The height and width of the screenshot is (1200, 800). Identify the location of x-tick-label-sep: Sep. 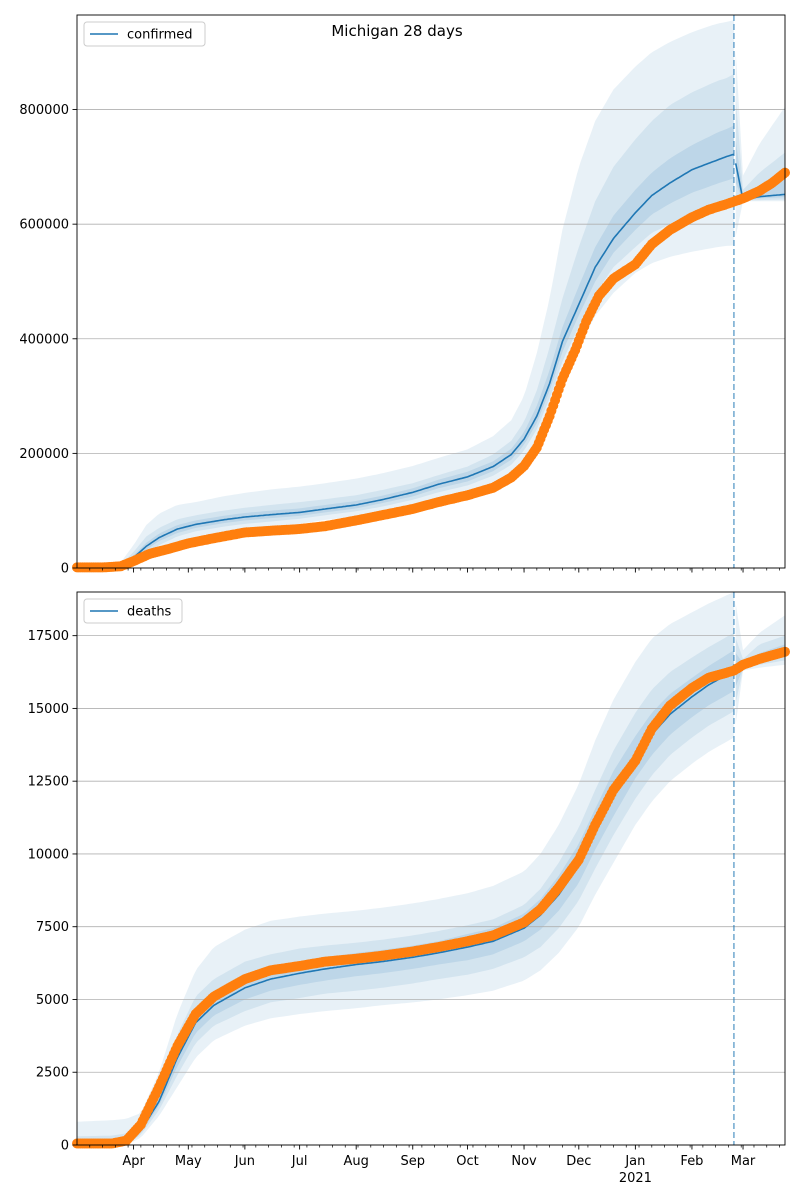
(412, 1161).